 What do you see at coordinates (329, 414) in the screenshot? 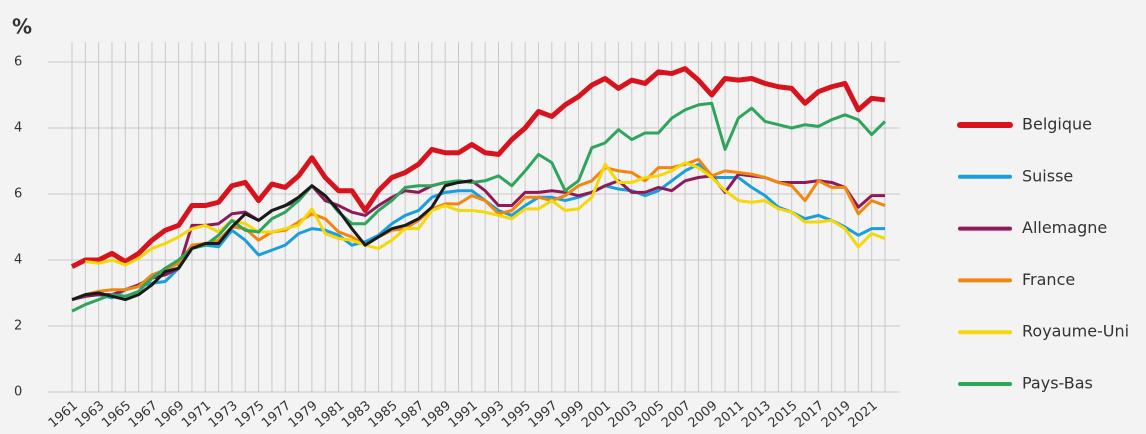
I see `x-tick-label: 1981` at bounding box center [329, 414].